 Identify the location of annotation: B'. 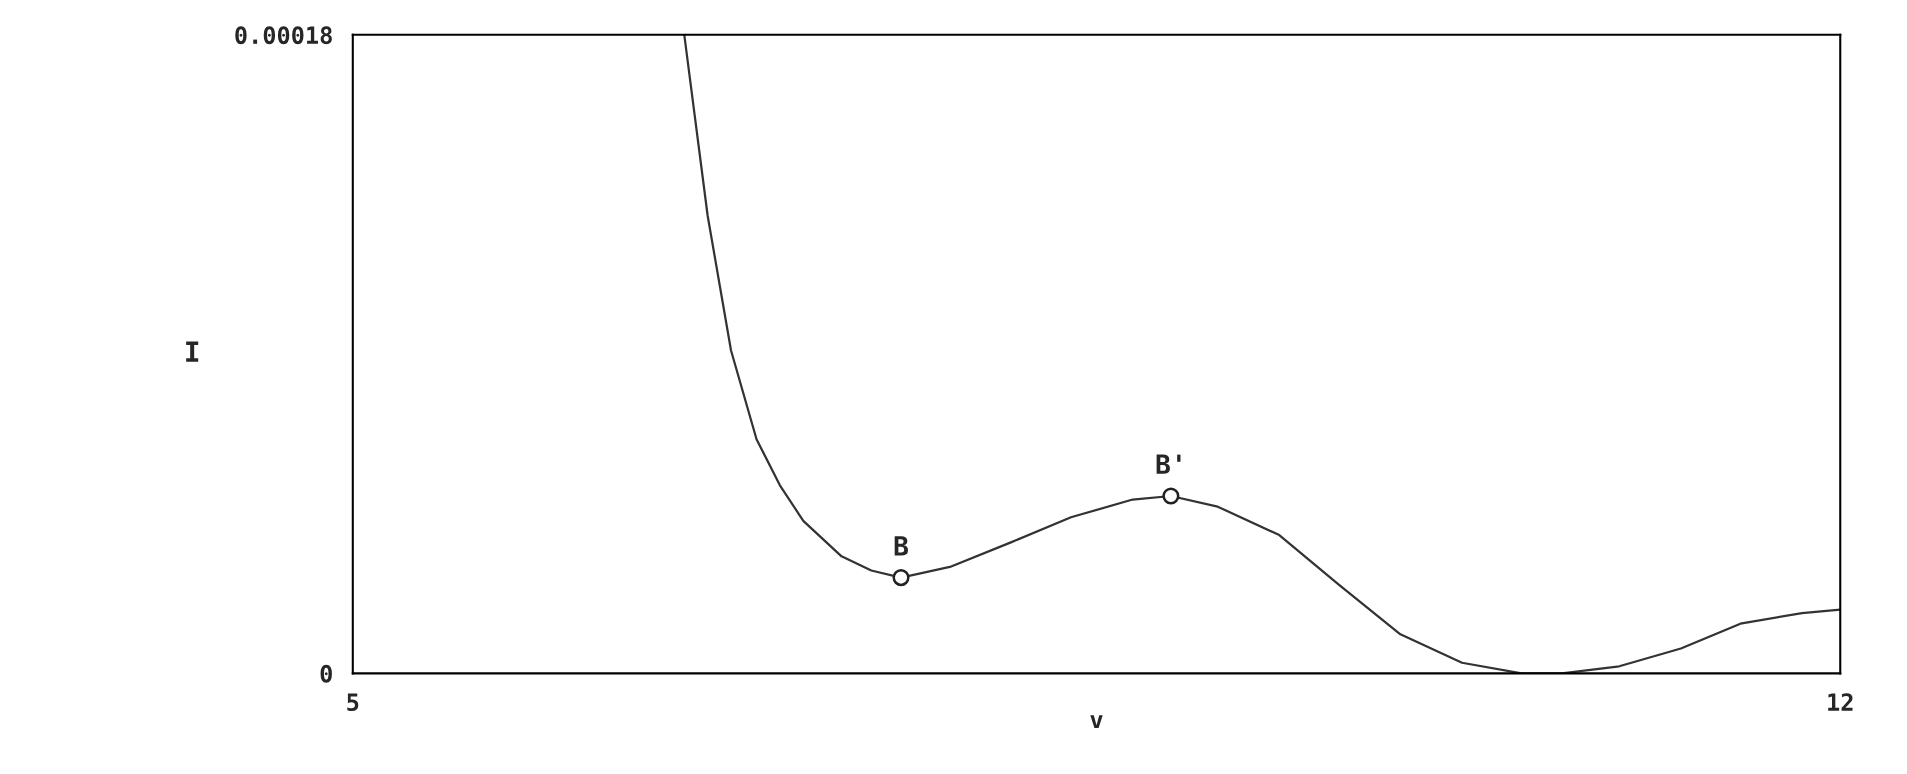
(1168, 464).